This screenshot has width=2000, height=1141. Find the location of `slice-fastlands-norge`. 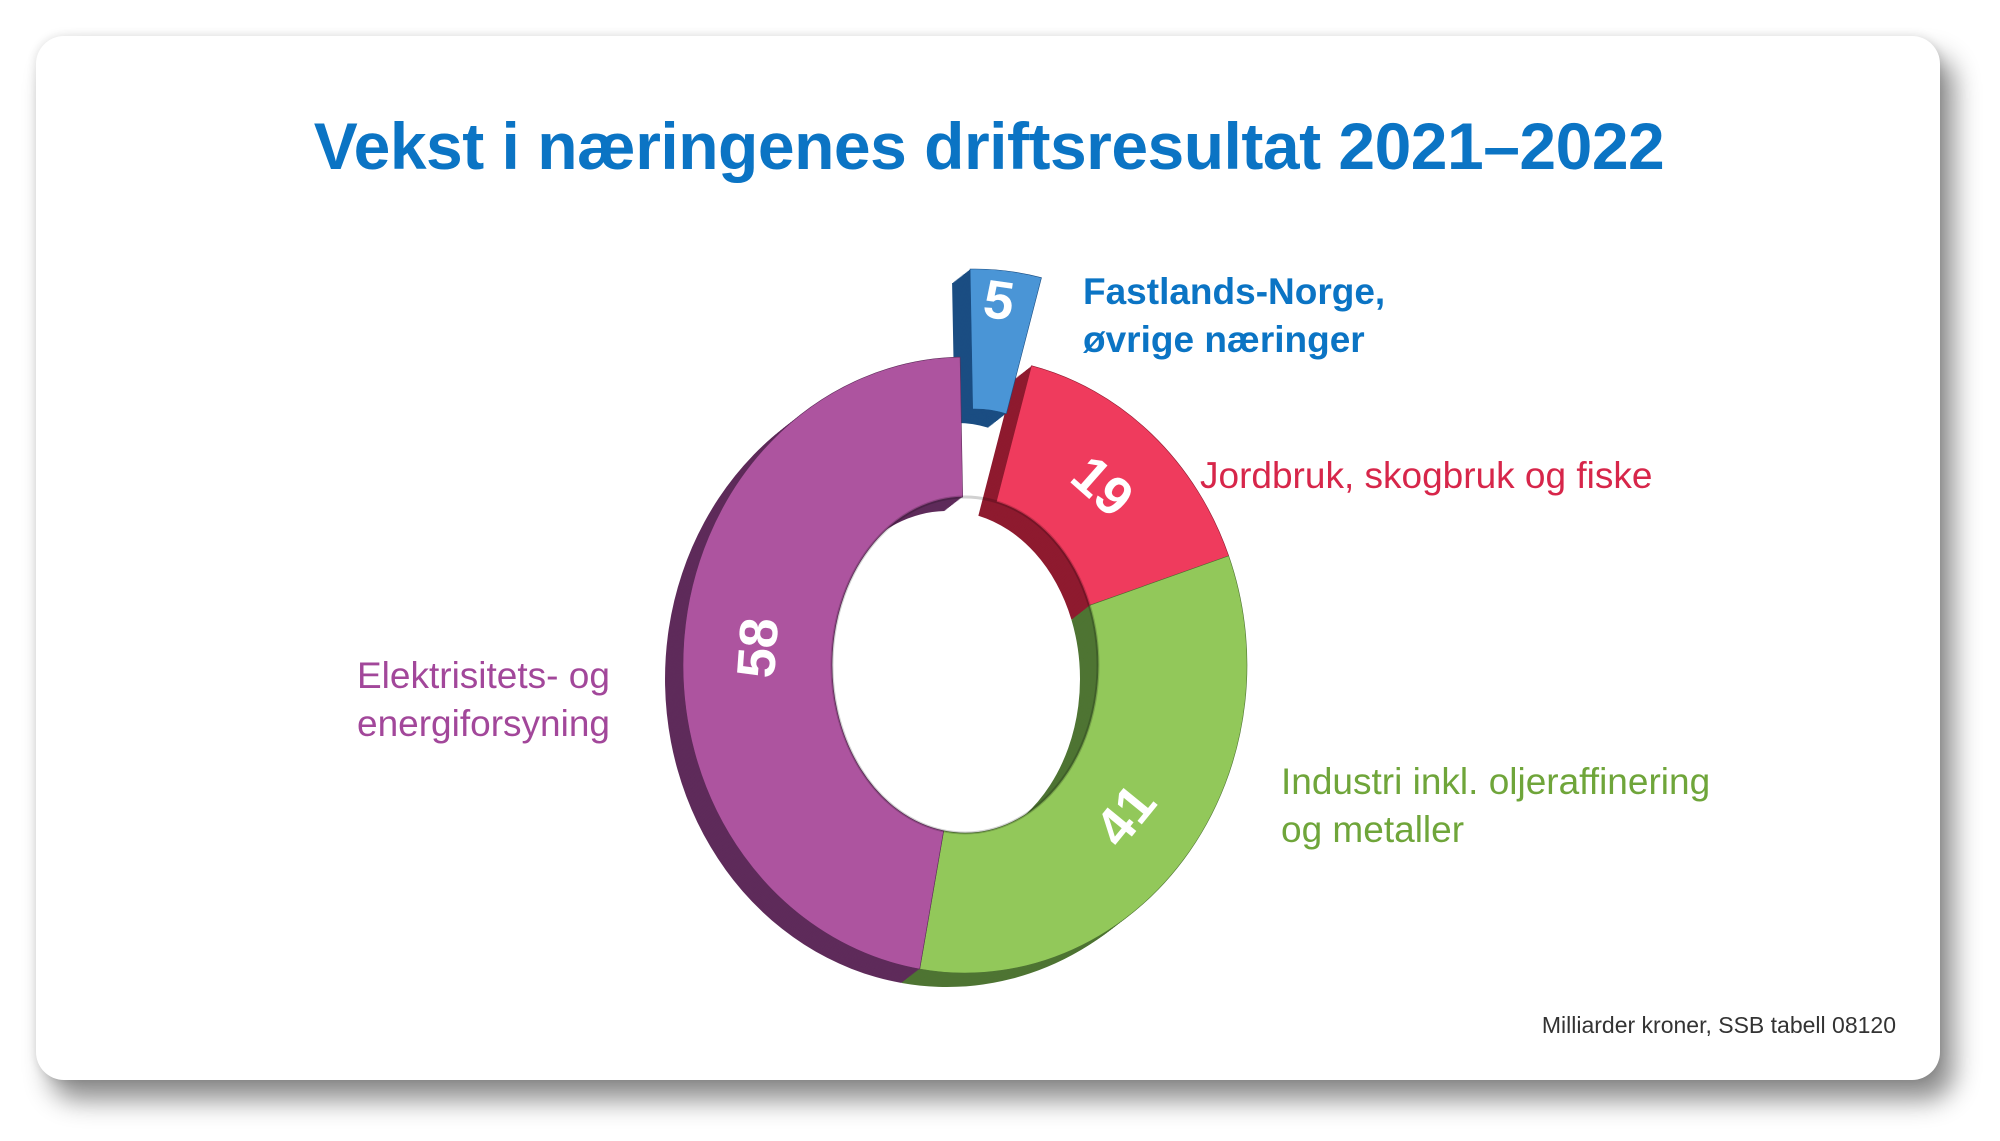

slice-fastlands-norge is located at coordinates (1005, 341).